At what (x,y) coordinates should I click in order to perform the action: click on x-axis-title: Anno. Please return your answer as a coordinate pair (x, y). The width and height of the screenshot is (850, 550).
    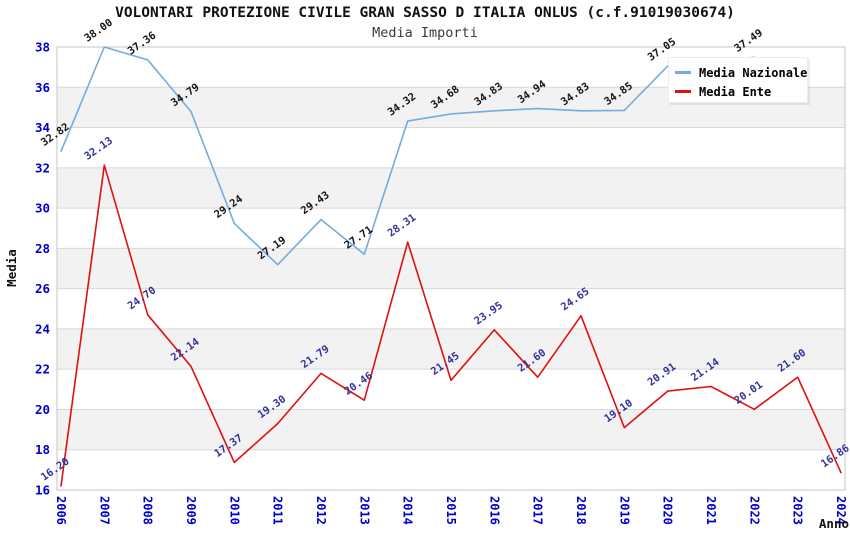
    Looking at the image, I should click on (834, 523).